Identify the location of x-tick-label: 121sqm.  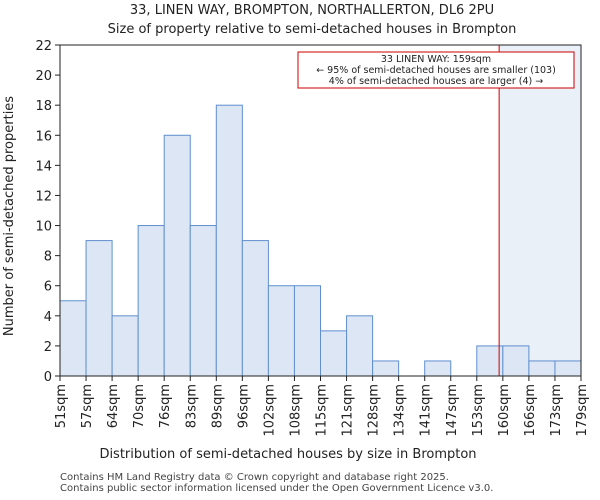
(348, 410).